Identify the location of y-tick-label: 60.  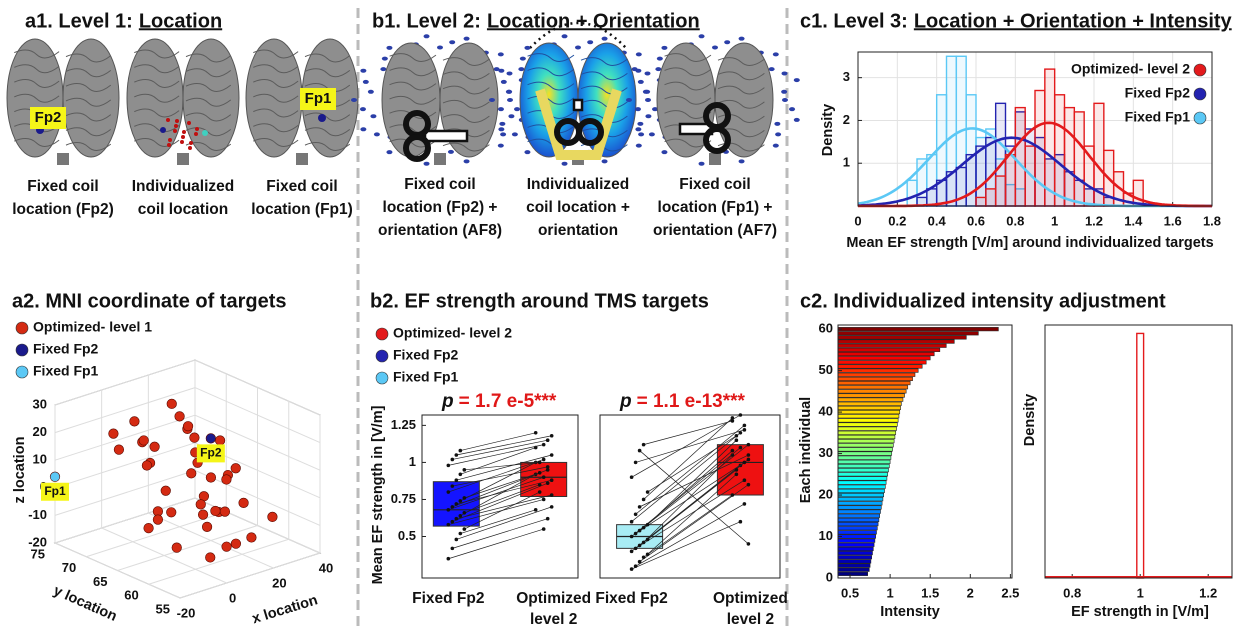
(826, 328).